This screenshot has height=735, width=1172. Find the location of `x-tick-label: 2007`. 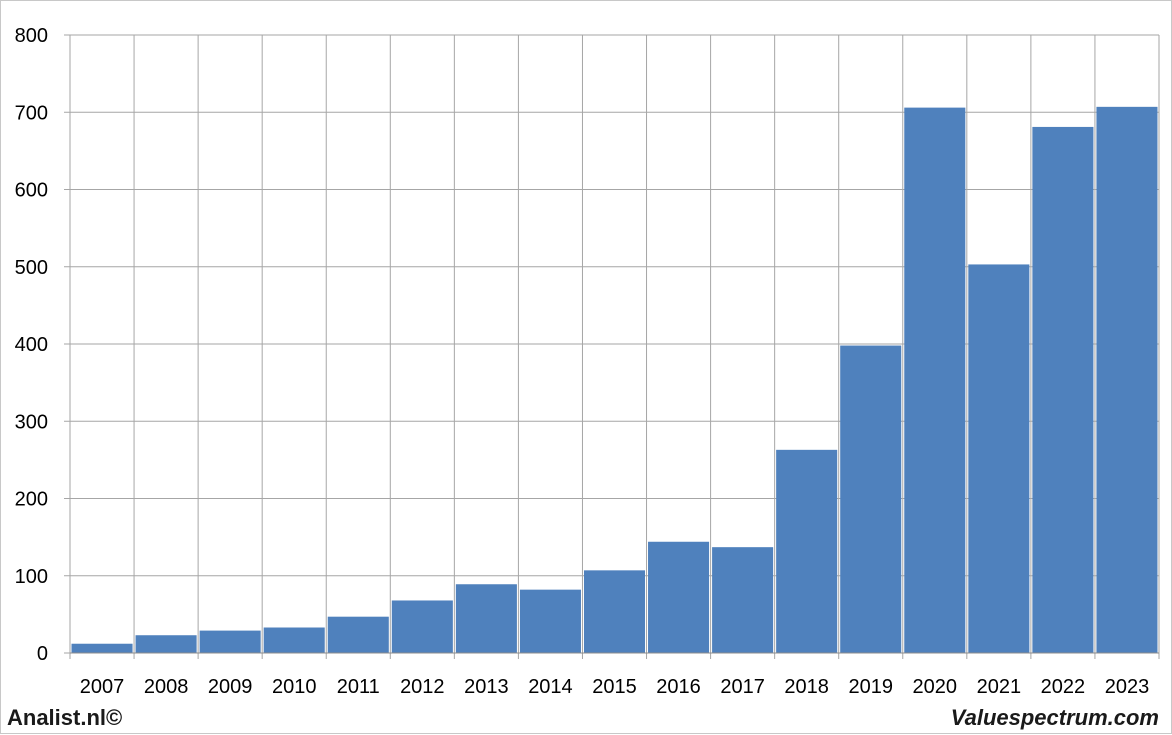

x-tick-label: 2007 is located at coordinates (102, 687).